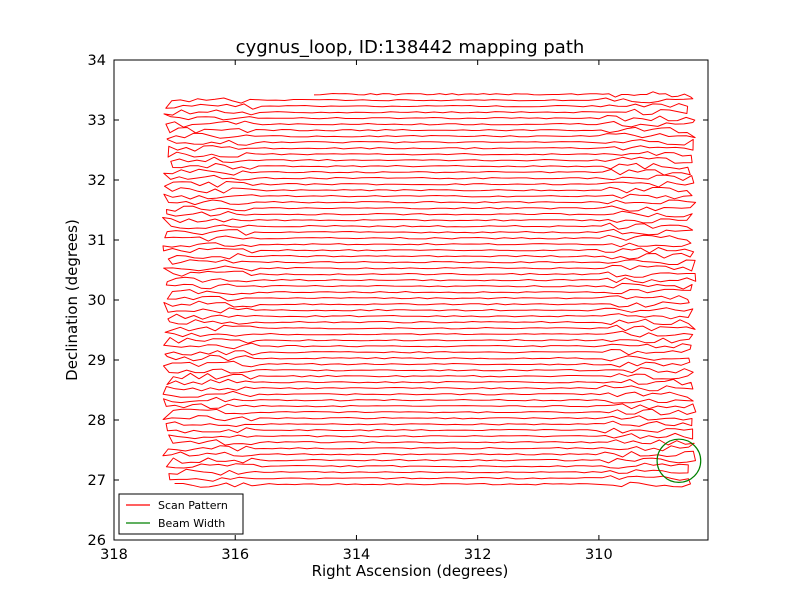 This screenshot has width=800, height=605. I want to click on y-tick-label: 26, so click(97, 541).